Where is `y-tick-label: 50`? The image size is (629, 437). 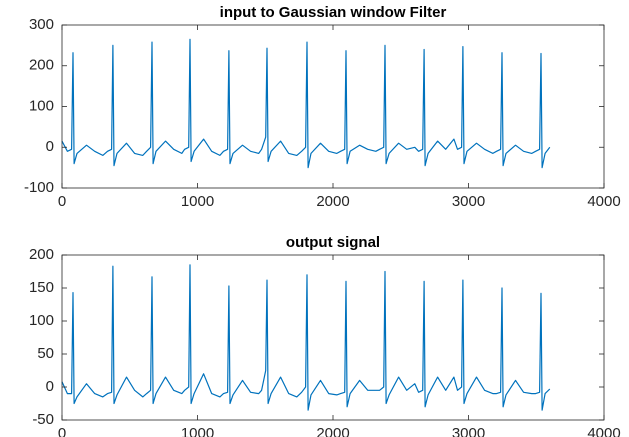
y-tick-label: 50 is located at coordinates (45, 353).